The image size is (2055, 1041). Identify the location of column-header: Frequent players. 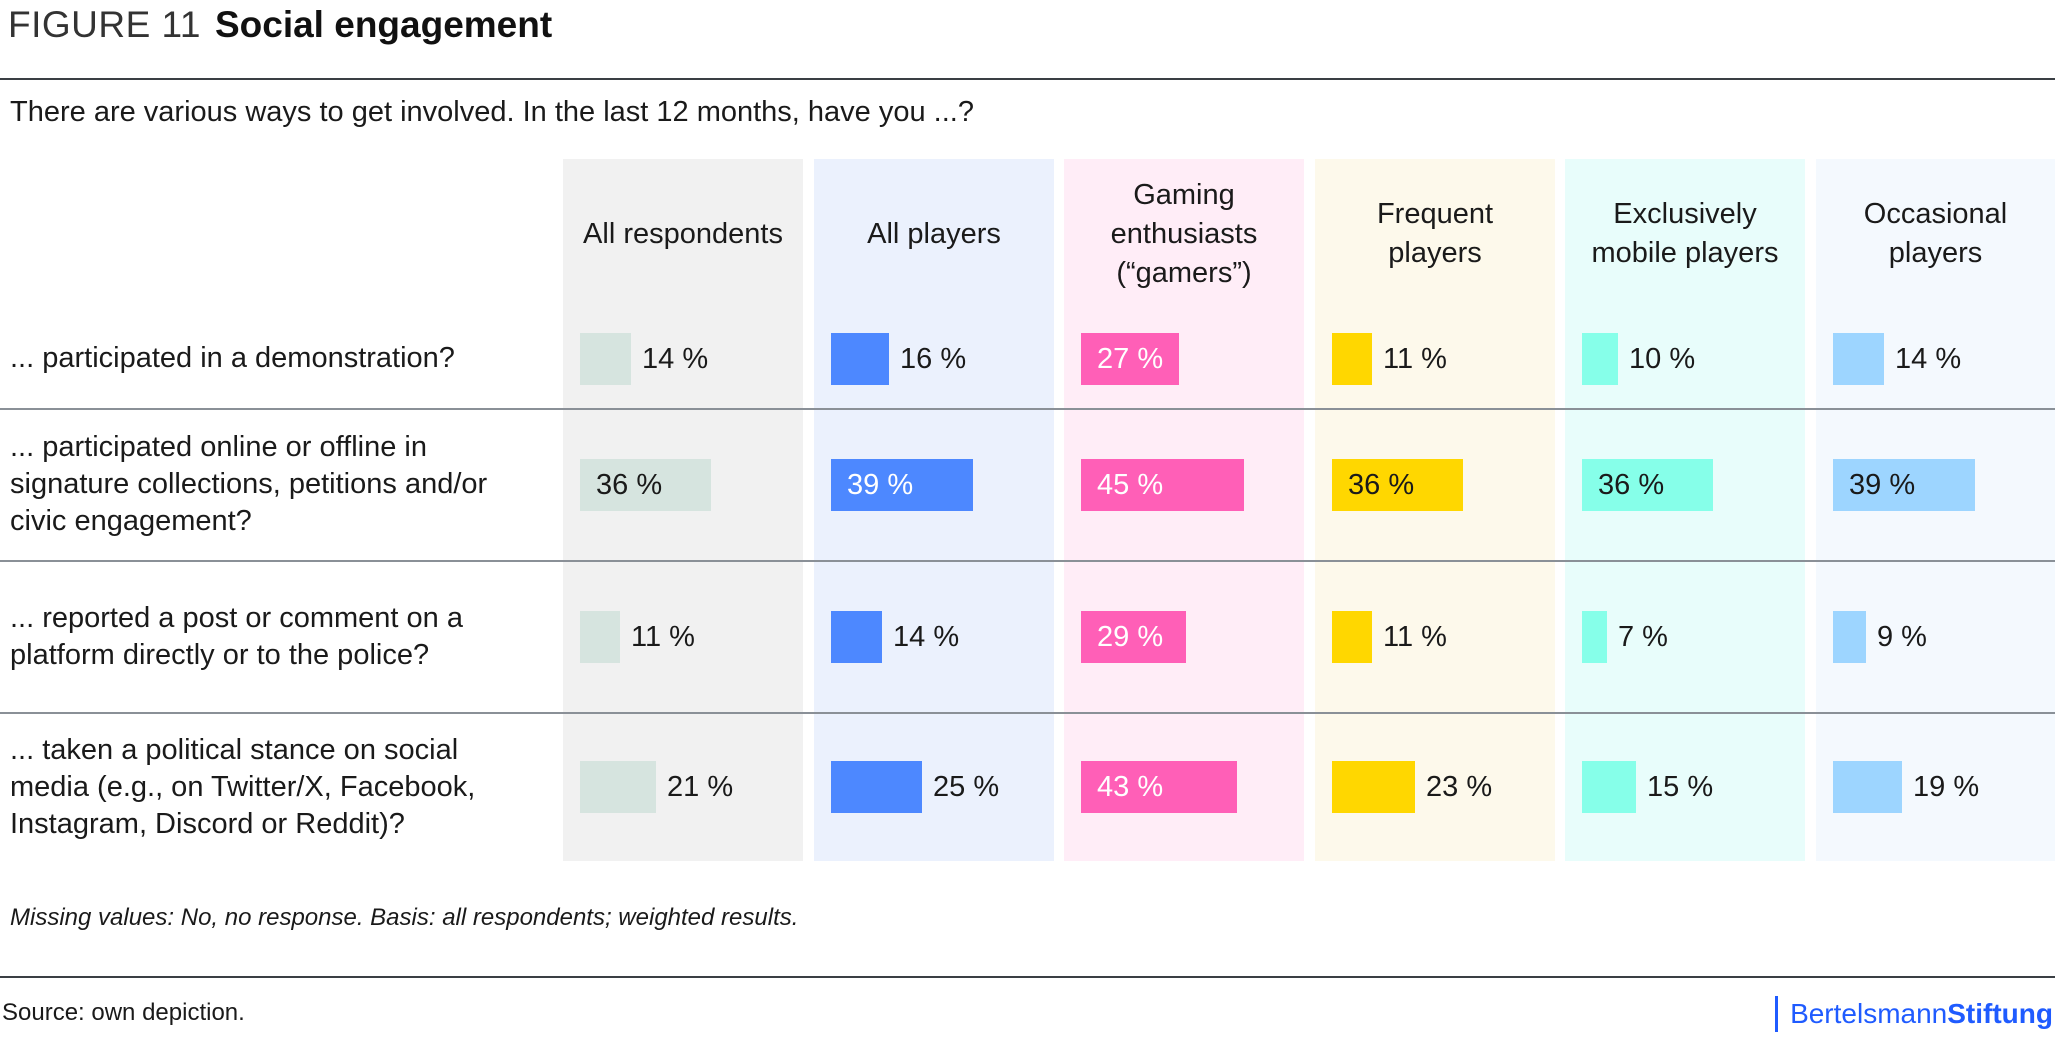
(1435, 234).